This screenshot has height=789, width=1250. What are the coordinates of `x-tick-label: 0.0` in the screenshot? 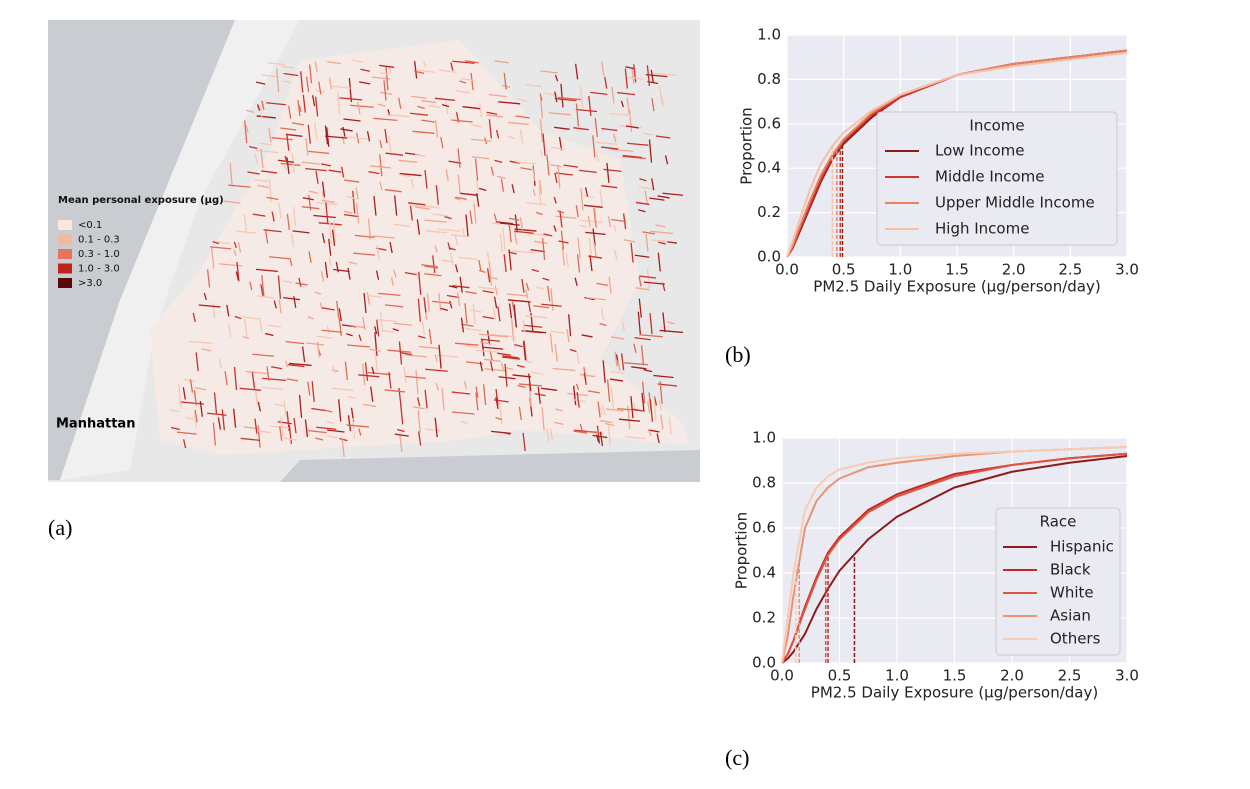 It's located at (787, 270).